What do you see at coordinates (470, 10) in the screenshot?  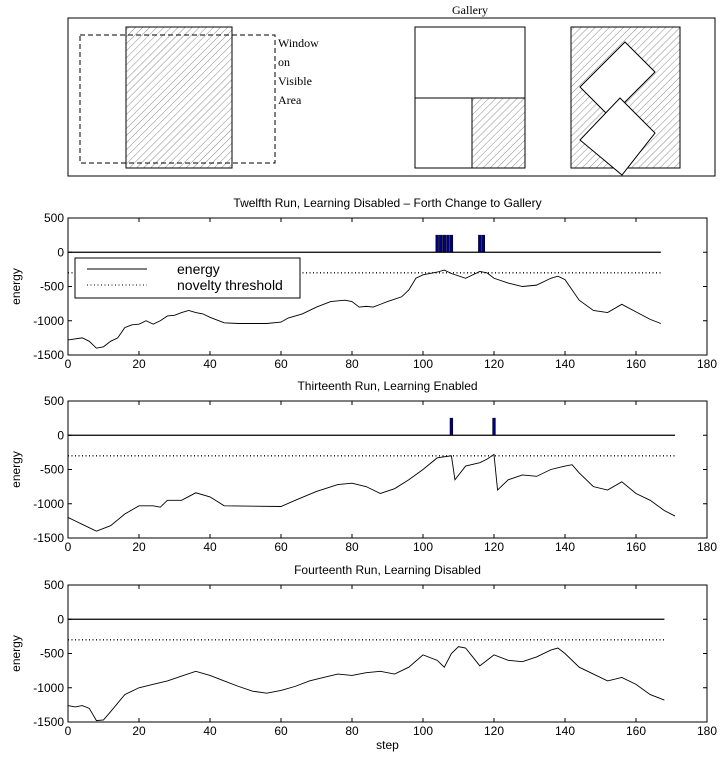 I see `gallery-title: Gallery` at bounding box center [470, 10].